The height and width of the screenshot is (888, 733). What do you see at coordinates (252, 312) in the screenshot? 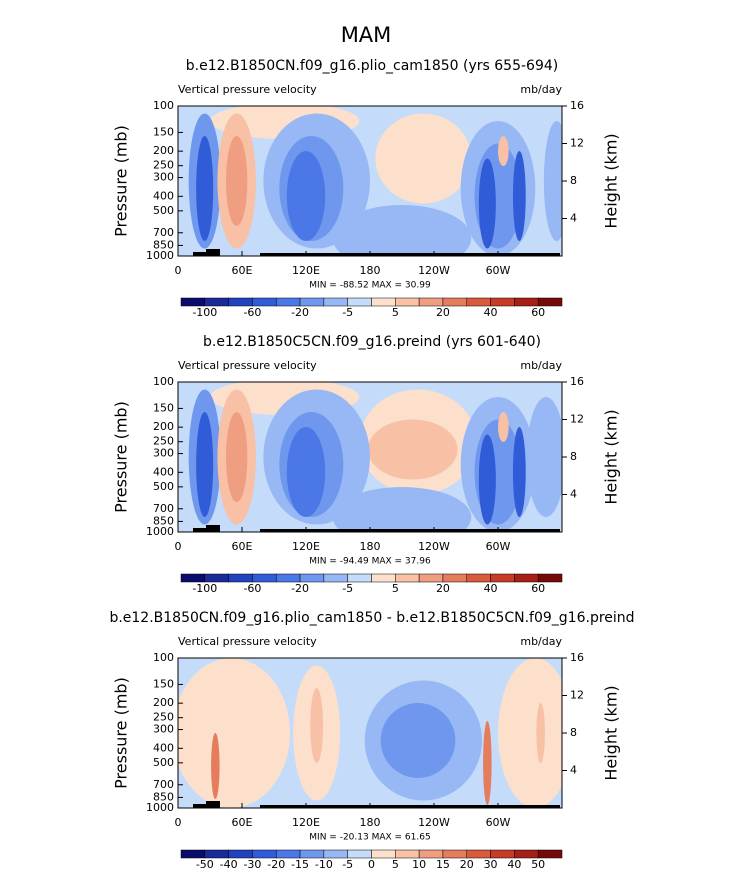
I see `colorbar-label: -60` at bounding box center [252, 312].